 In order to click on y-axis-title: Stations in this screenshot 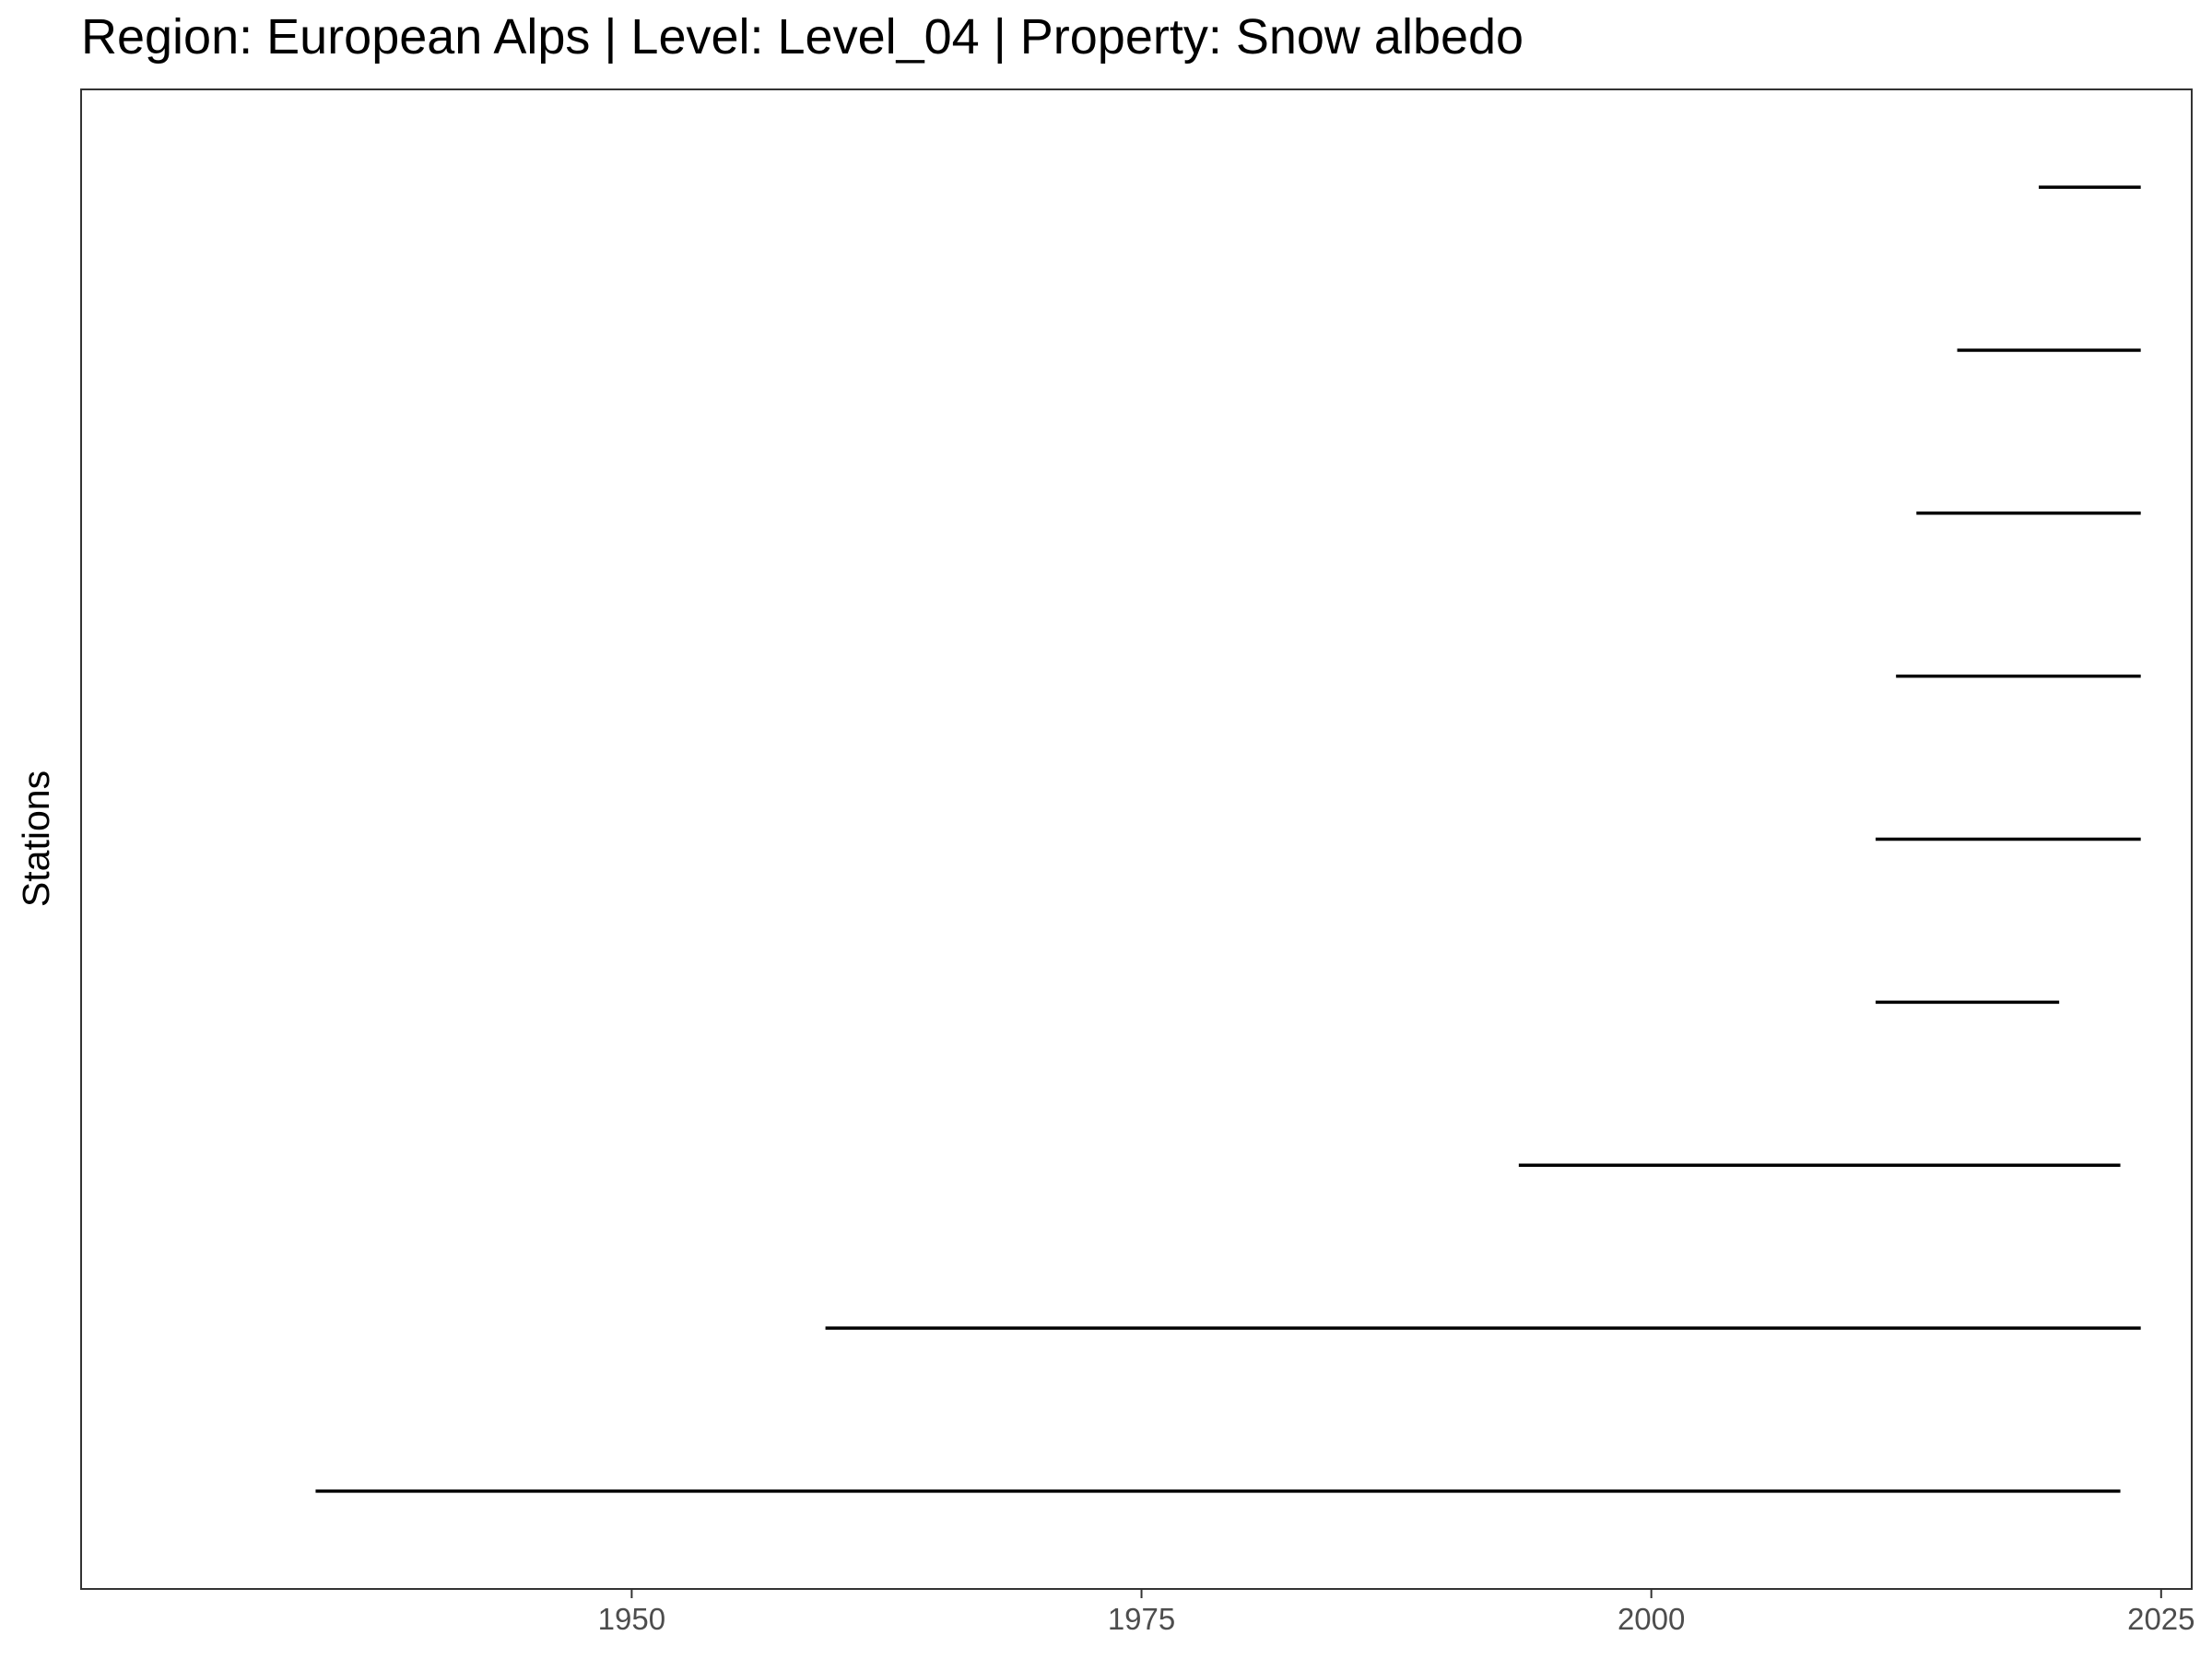, I will do `click(36, 839)`.